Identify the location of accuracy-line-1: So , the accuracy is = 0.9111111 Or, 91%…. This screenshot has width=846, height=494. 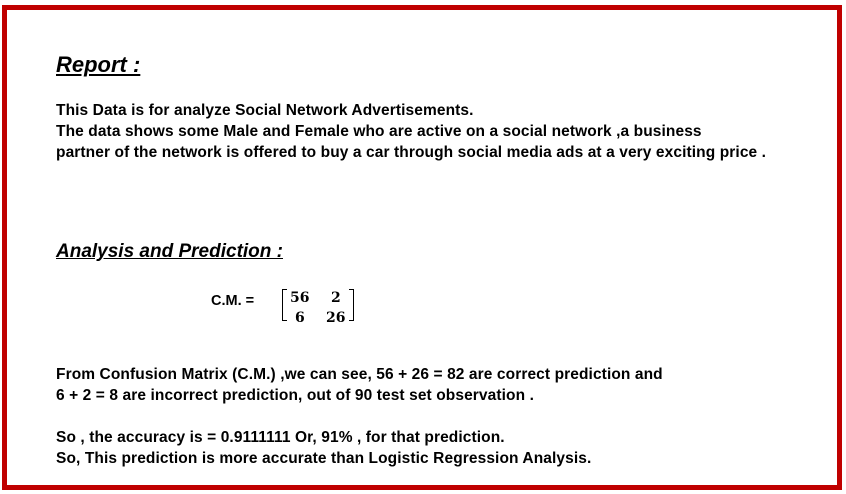
(280, 437).